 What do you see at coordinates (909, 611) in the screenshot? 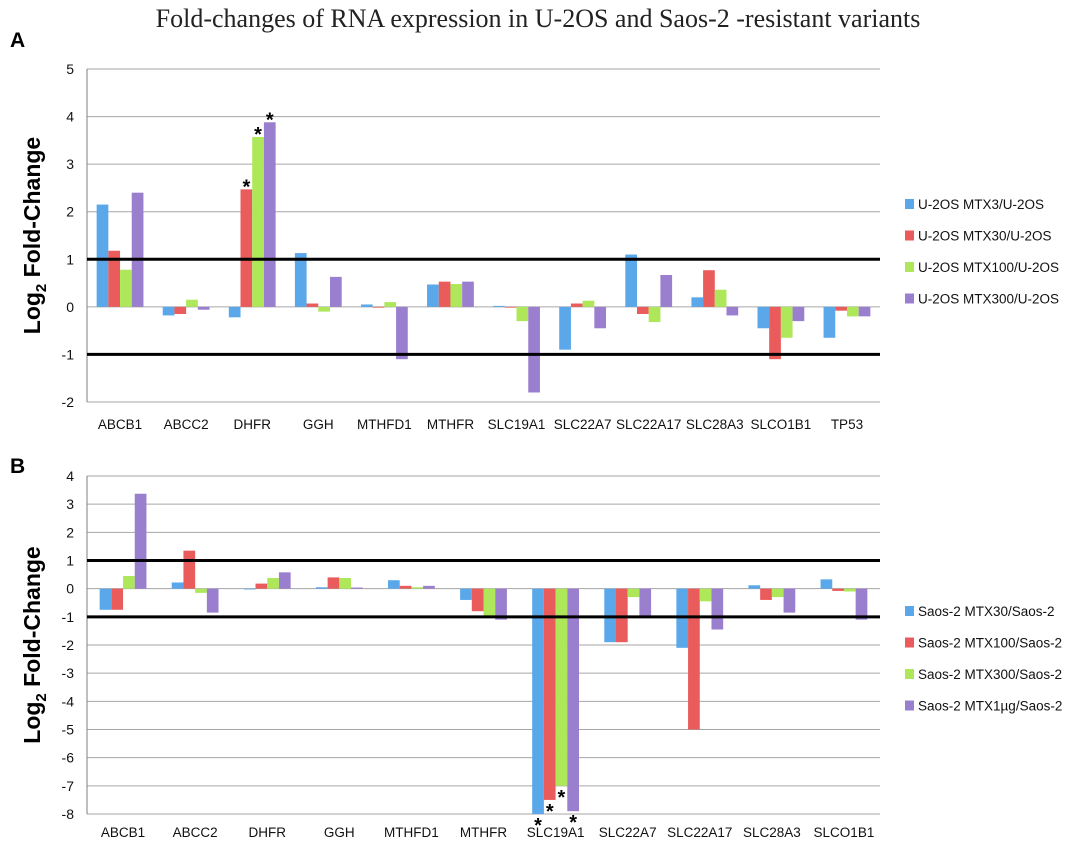
I see `legend-swatch-blue` at bounding box center [909, 611].